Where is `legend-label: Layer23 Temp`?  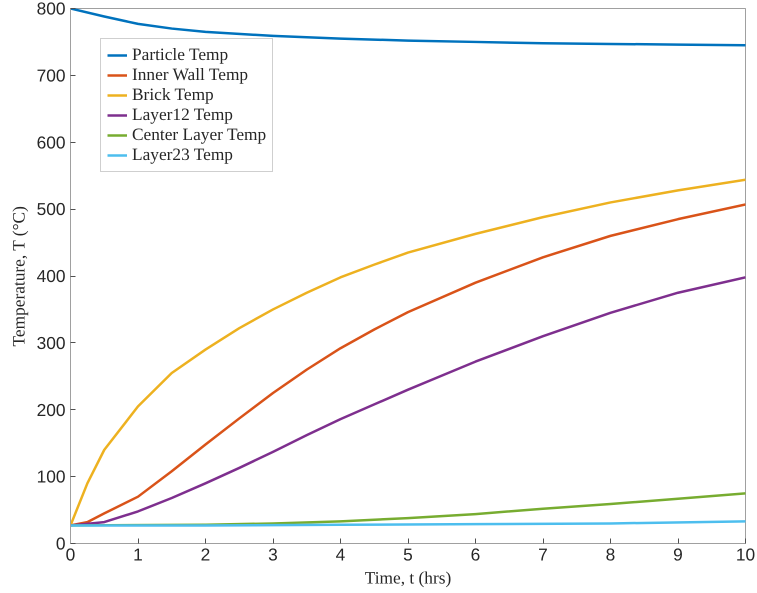
legend-label: Layer23 Temp is located at coordinates (182, 155).